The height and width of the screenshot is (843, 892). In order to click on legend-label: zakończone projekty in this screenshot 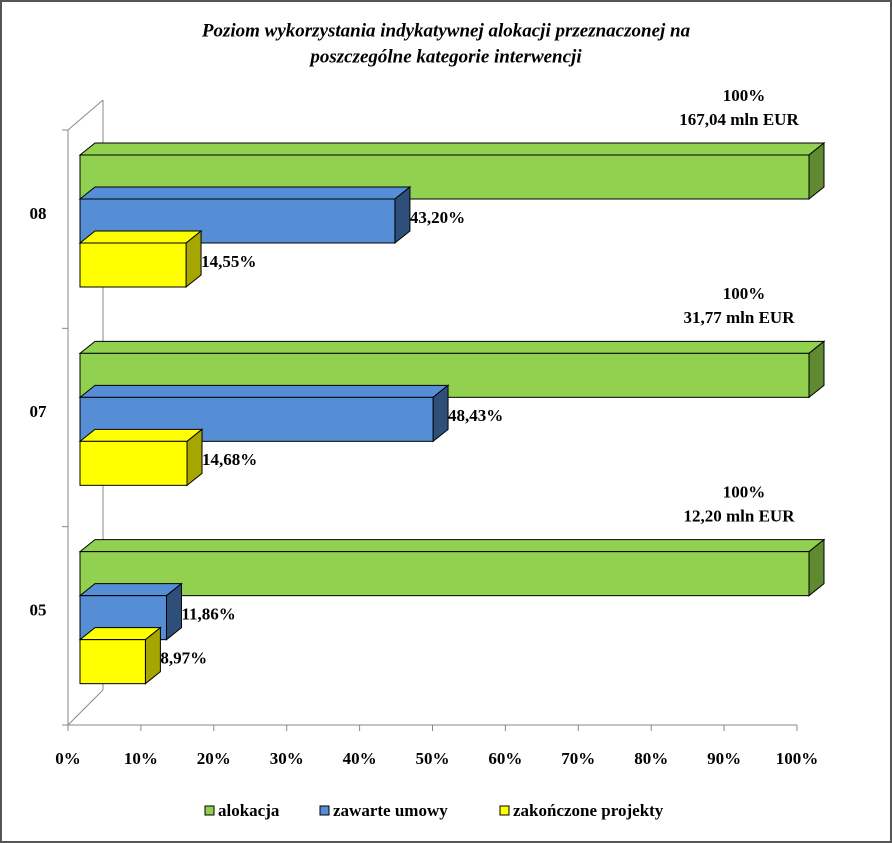, I will do `click(588, 810)`.